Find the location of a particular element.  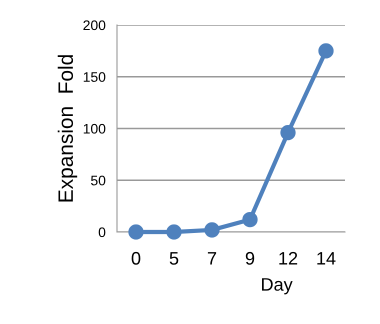

x-tick-label: 7 is located at coordinates (212, 258).